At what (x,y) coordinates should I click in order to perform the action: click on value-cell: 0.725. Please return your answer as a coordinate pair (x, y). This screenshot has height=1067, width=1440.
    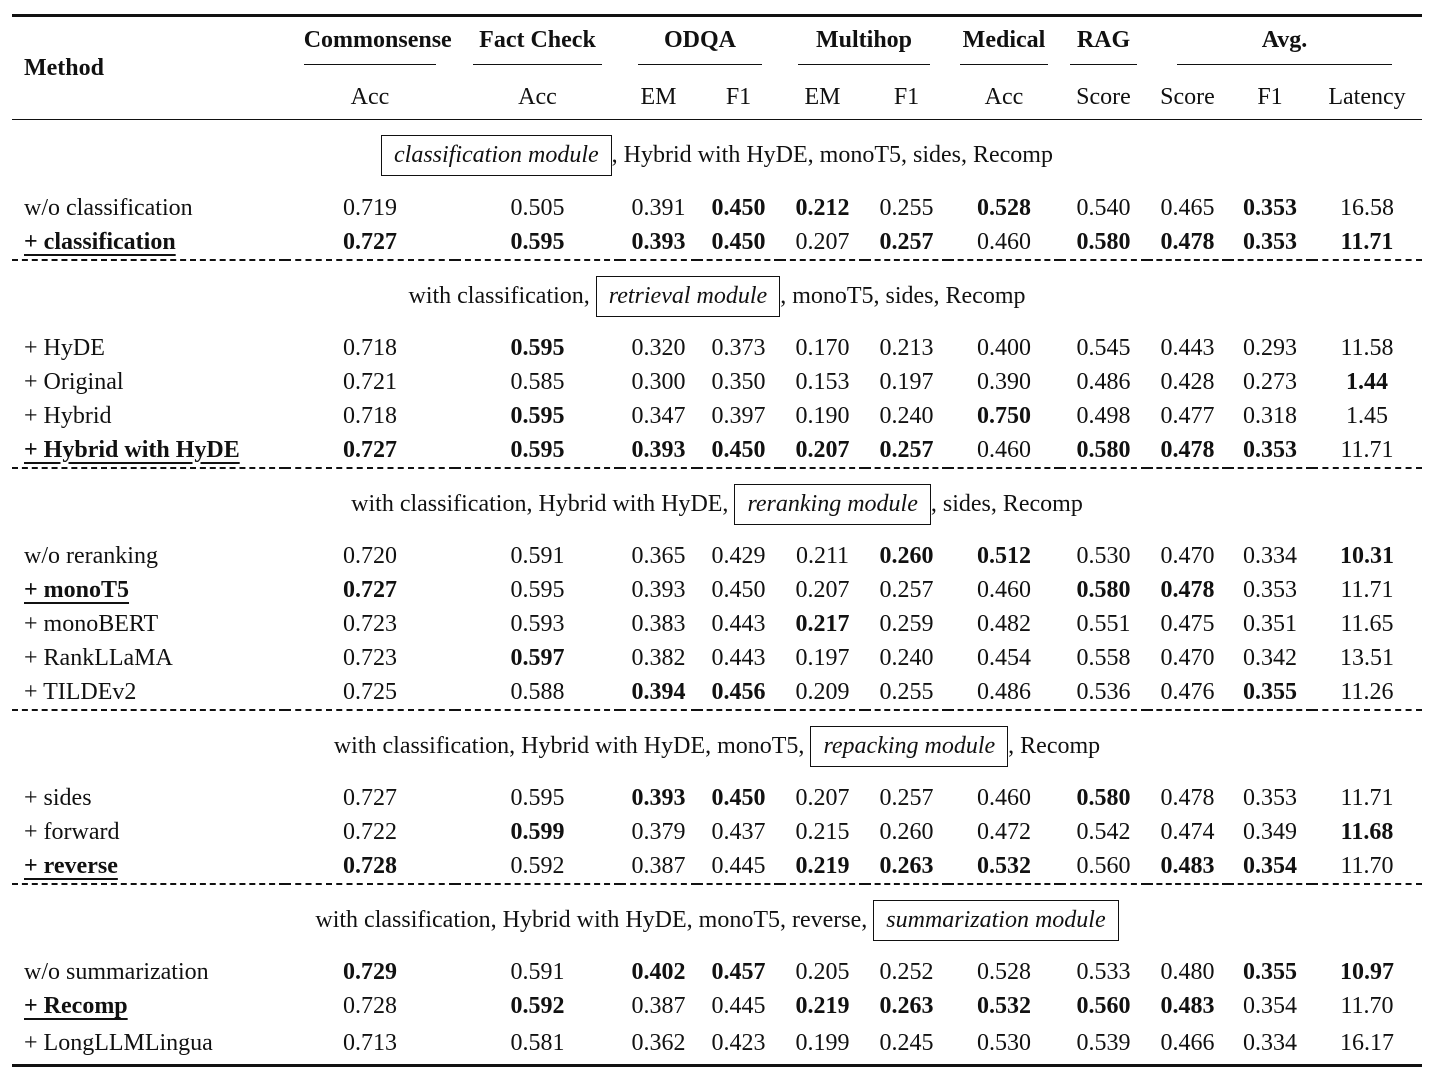
    Looking at the image, I should click on (370, 693).